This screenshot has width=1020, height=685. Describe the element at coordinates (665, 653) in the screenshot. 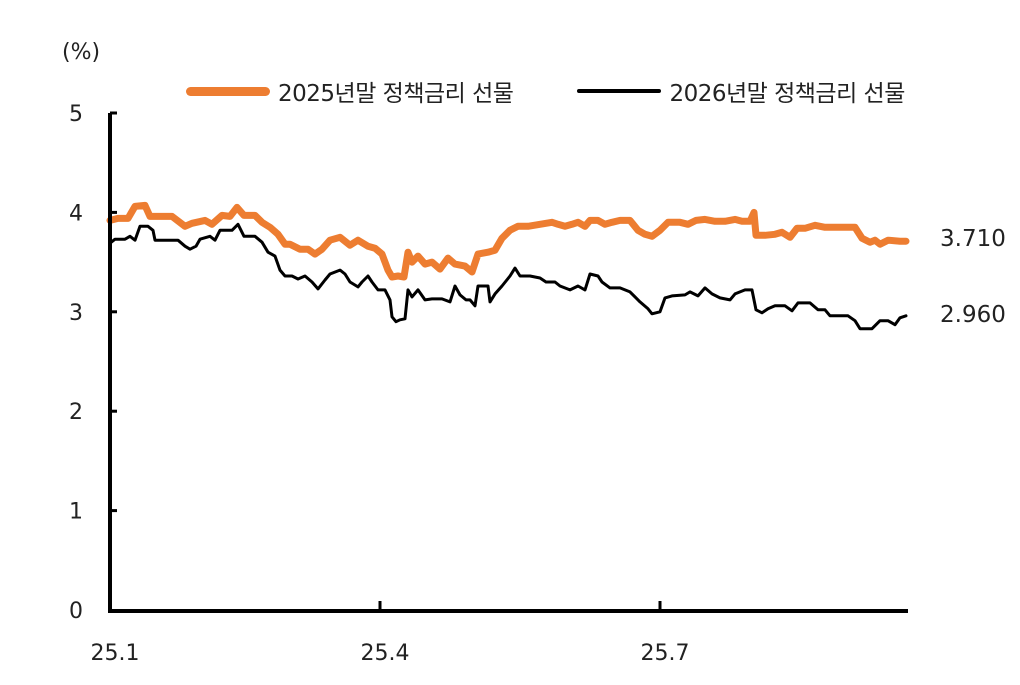

I see `x-tick-label: 25.7` at that location.